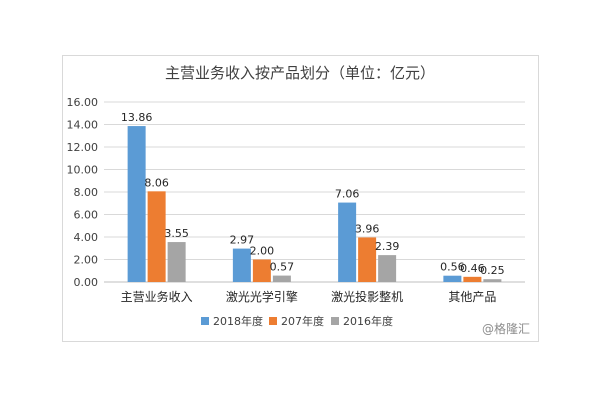  What do you see at coordinates (472, 297) in the screenshot?
I see `category-label: 其他产品` at bounding box center [472, 297].